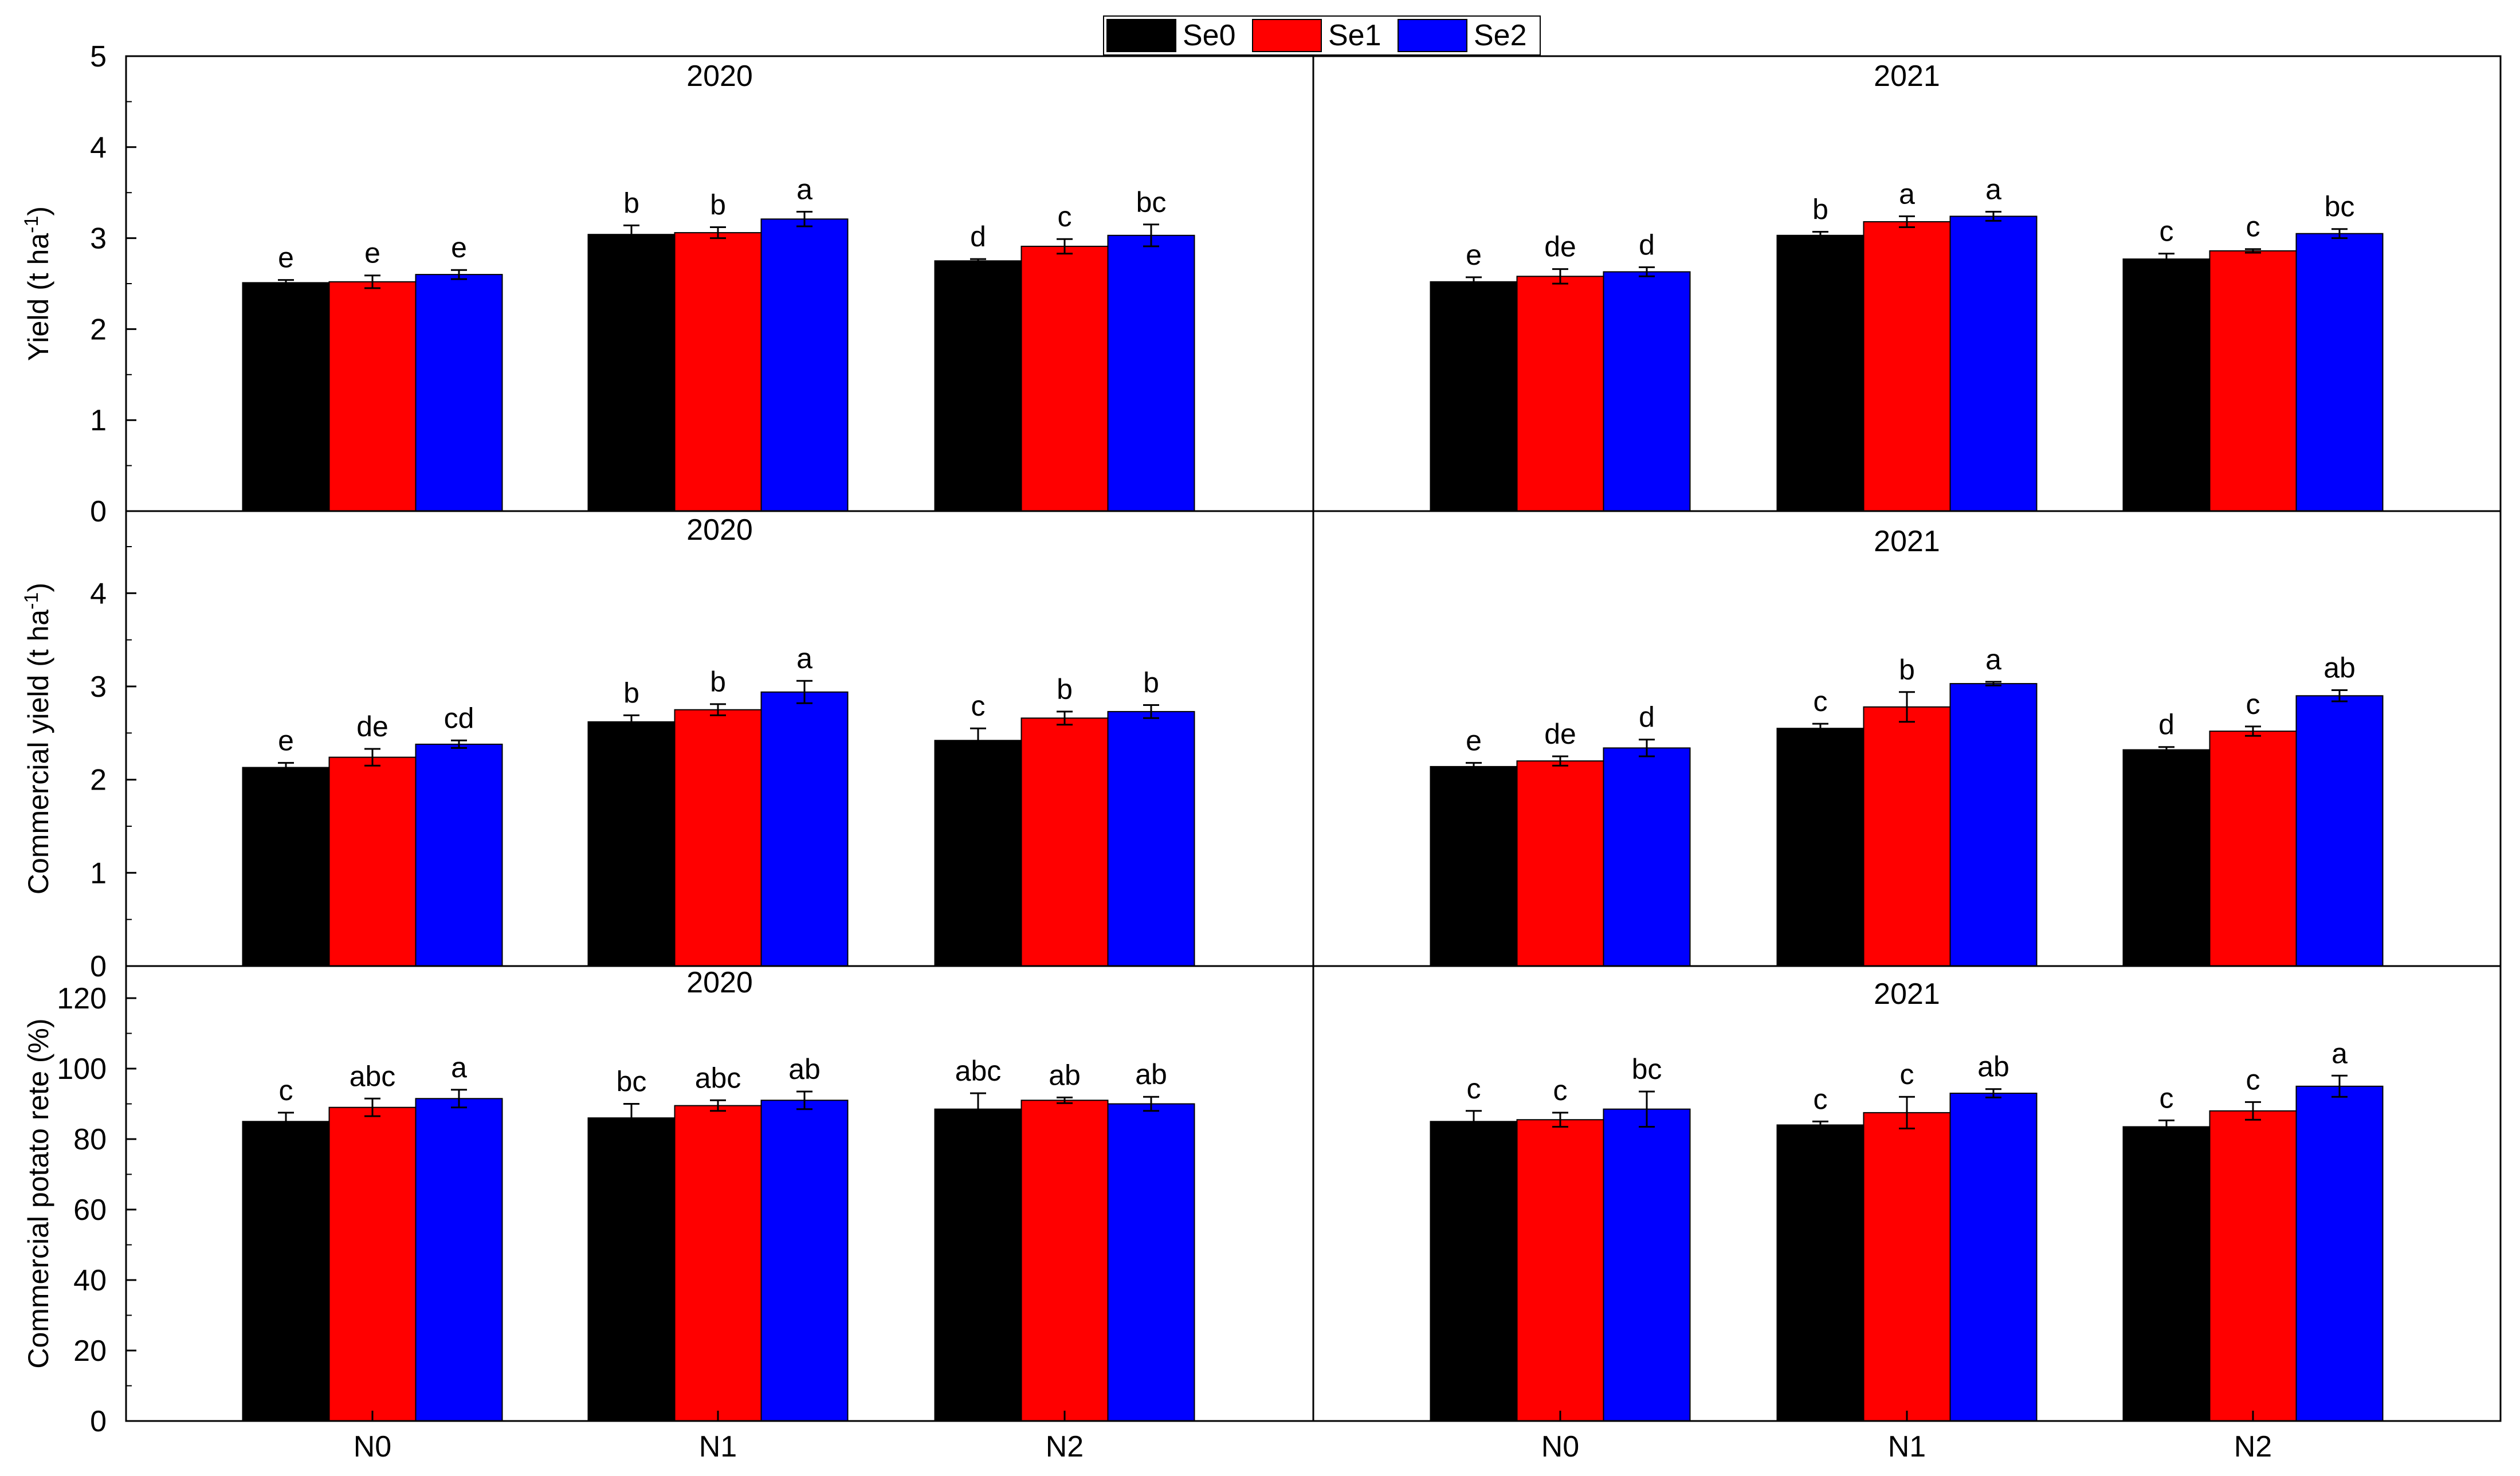  What do you see at coordinates (90, 1351) in the screenshot?
I see `y-tick-label: 20` at bounding box center [90, 1351].